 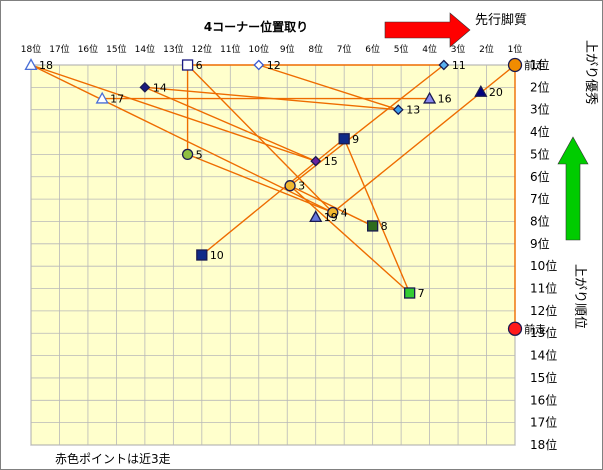 What do you see at coordinates (540, 198) in the screenshot?
I see `y-tick-label: 7位` at bounding box center [540, 198].